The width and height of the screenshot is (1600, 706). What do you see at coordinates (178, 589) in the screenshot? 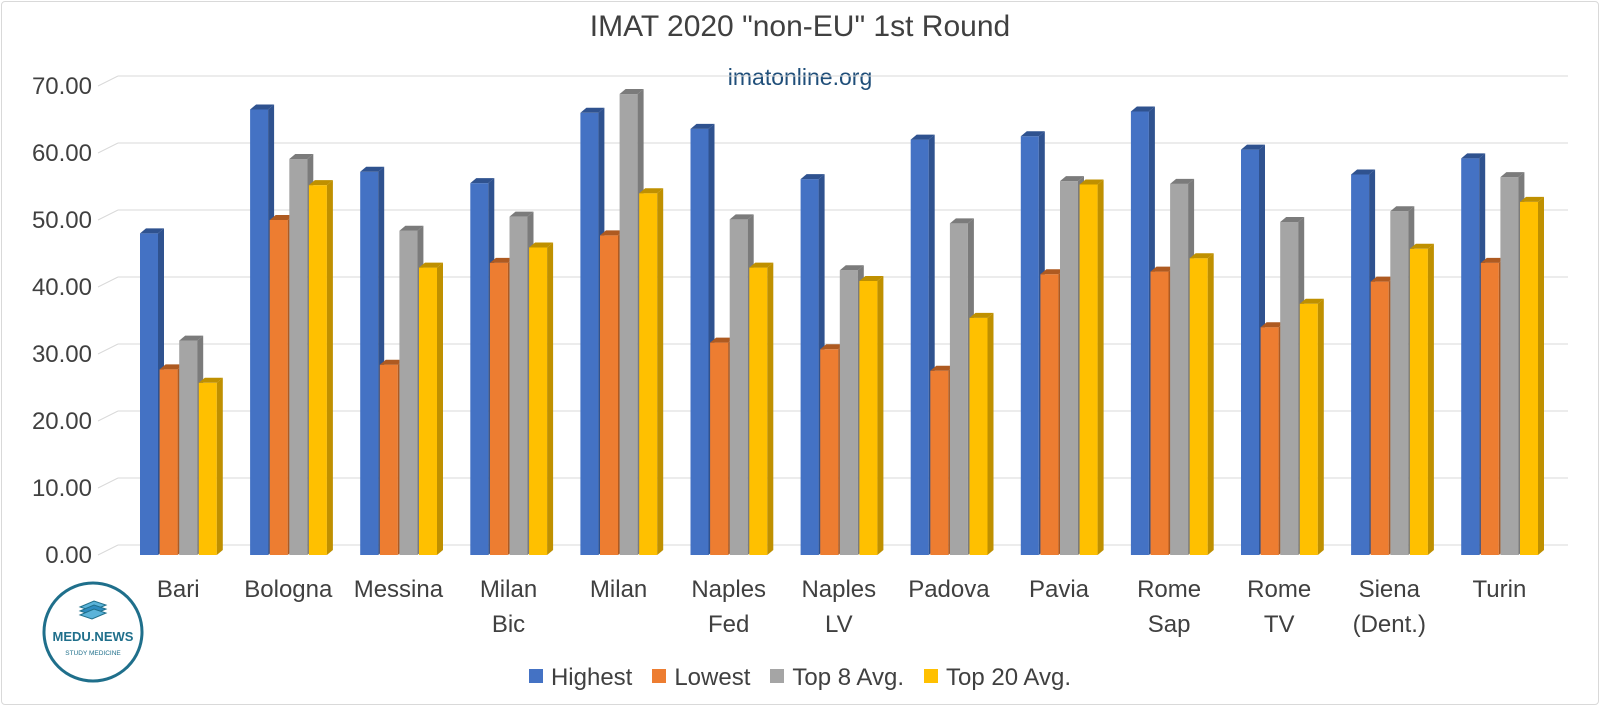
I see `x-category-label: Bari` at bounding box center [178, 589].